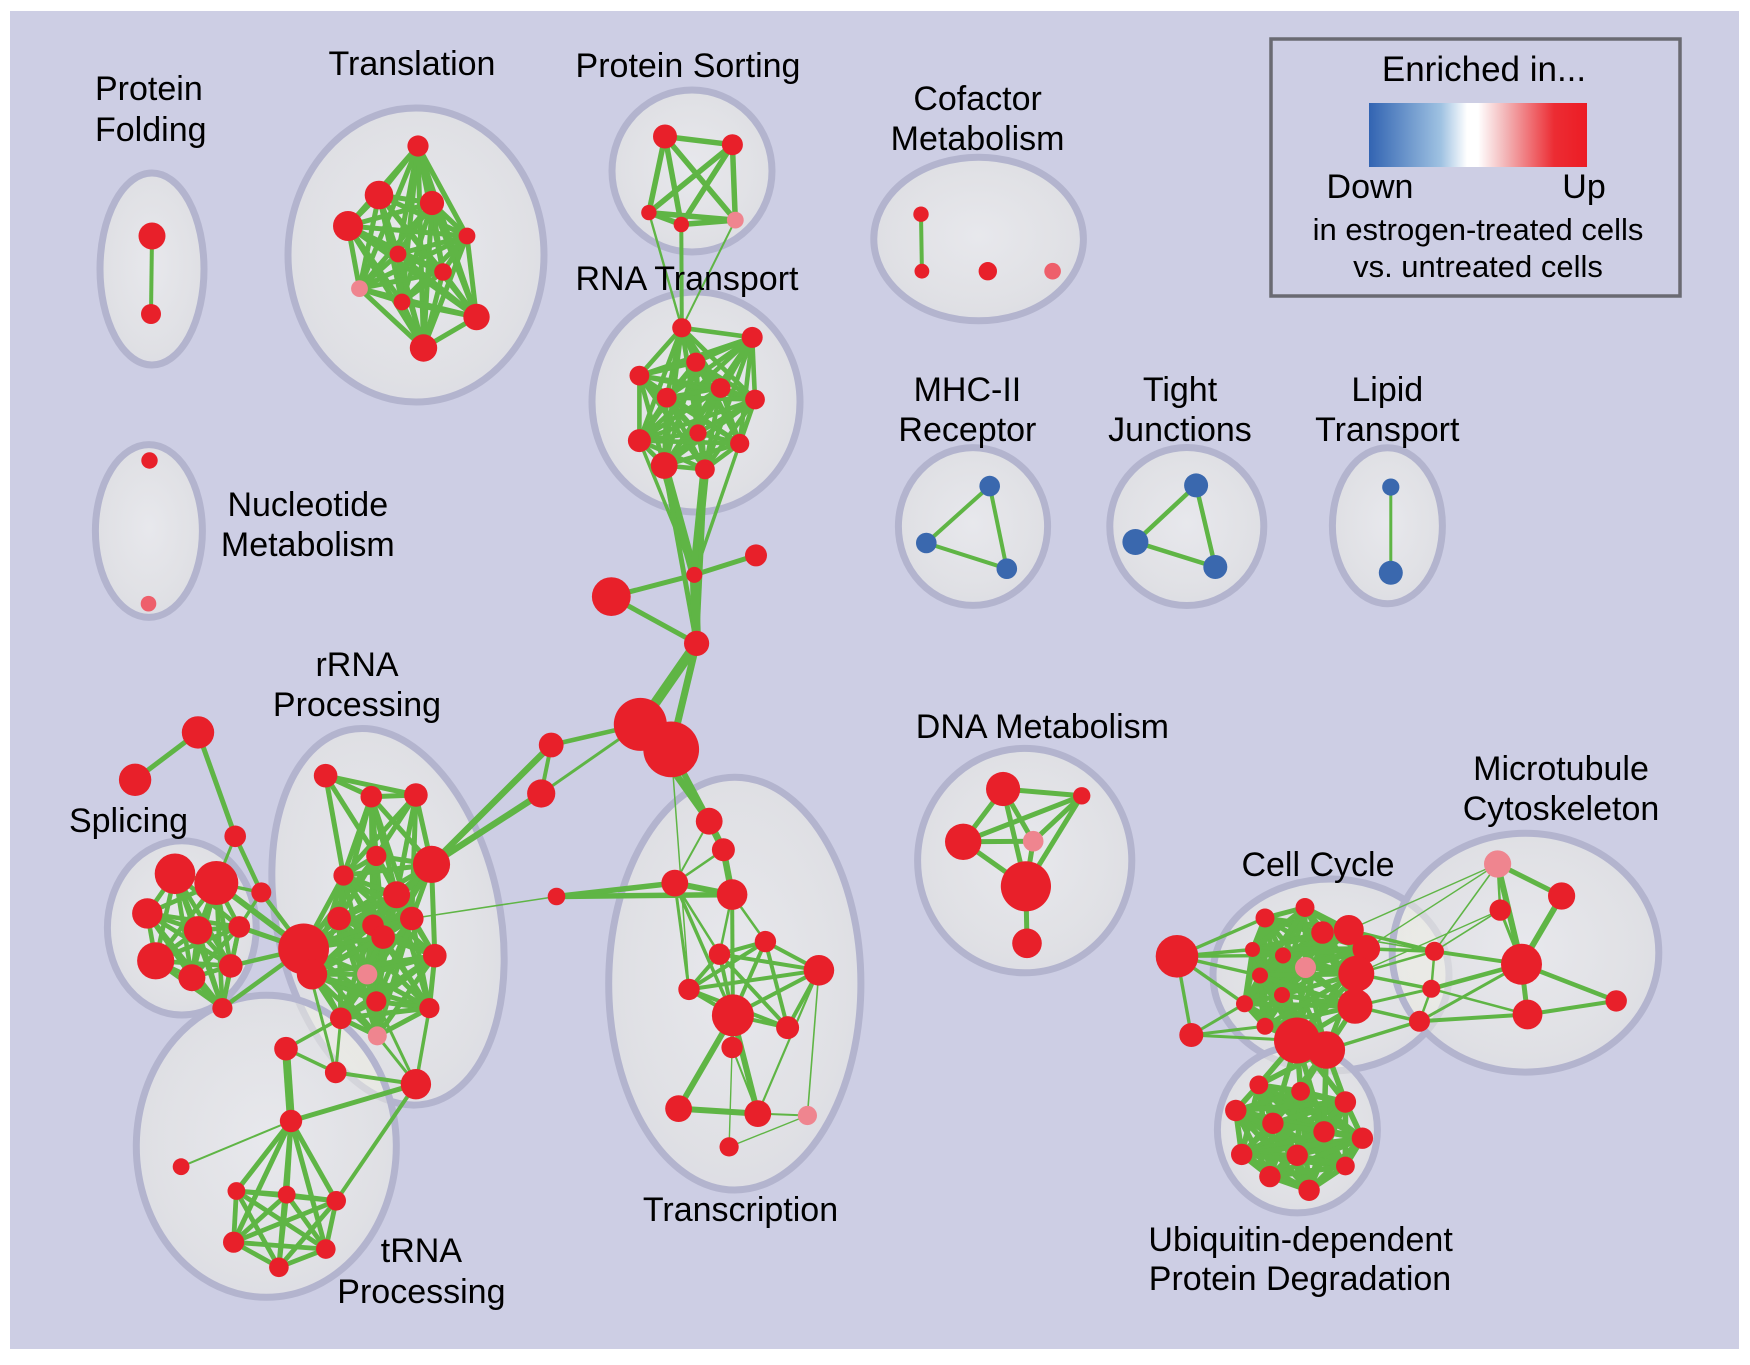  What do you see at coordinates (422, 1251) in the screenshot?
I see `svg-text: tRNA` at bounding box center [422, 1251].